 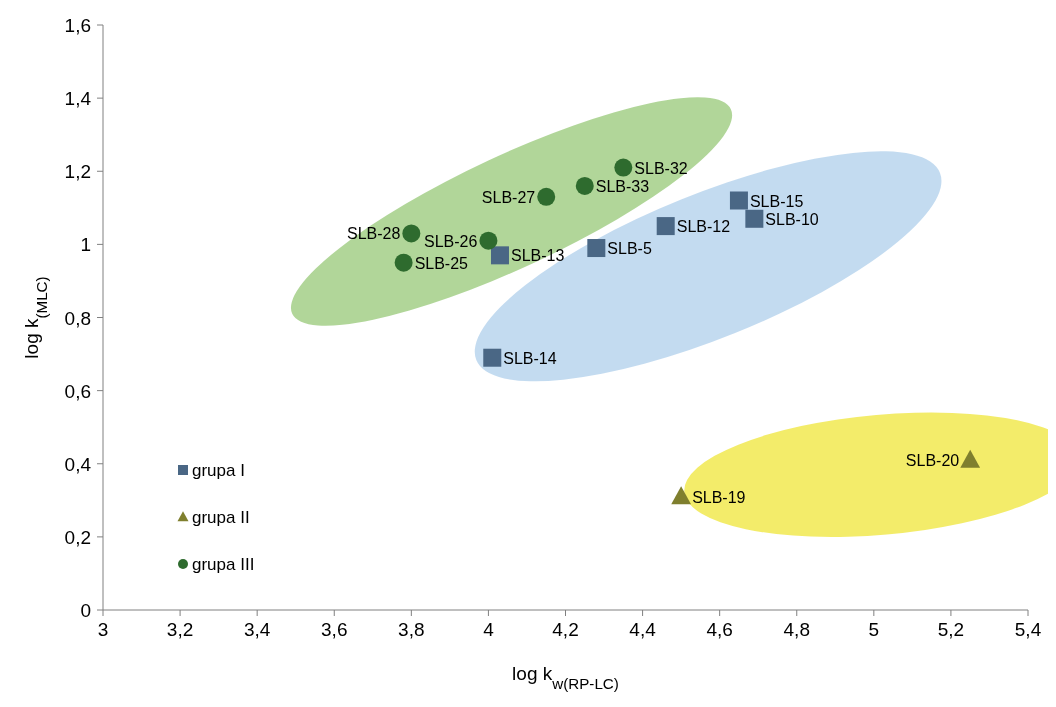 What do you see at coordinates (78, 464) in the screenshot?
I see `y-tick-label: 0,4` at bounding box center [78, 464].